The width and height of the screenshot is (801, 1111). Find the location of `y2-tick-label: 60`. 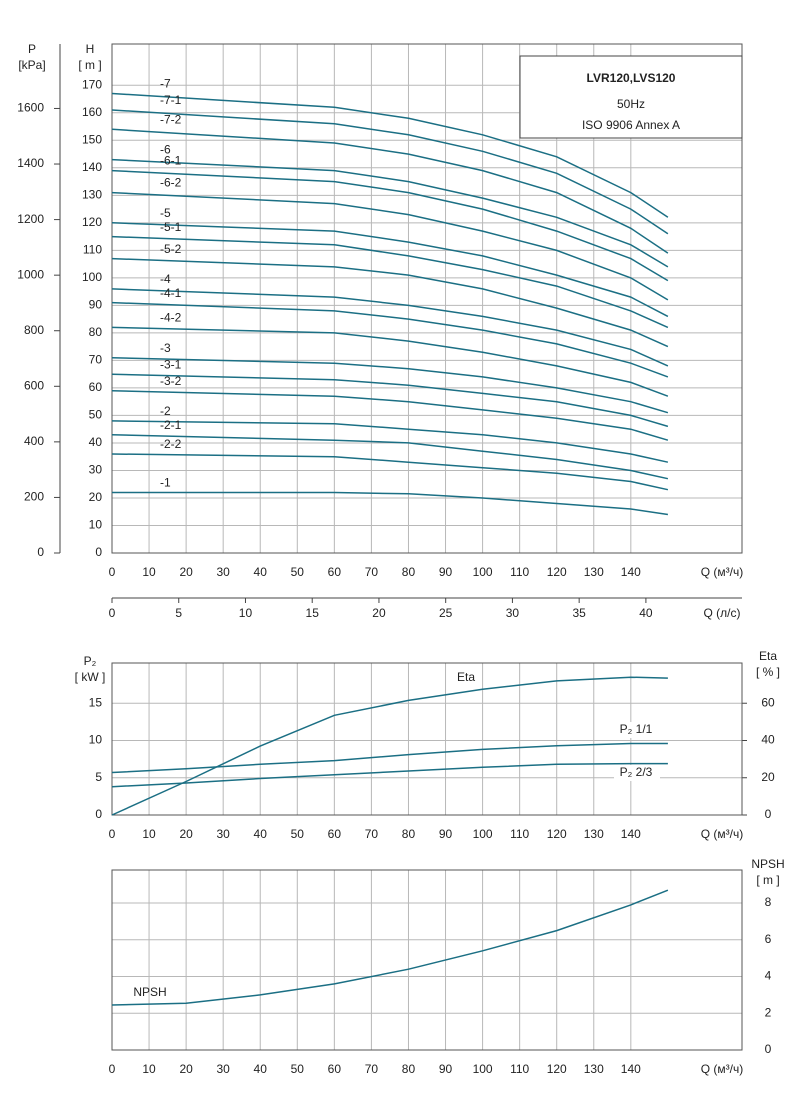

y2-tick-label: 60 is located at coordinates (768, 702).